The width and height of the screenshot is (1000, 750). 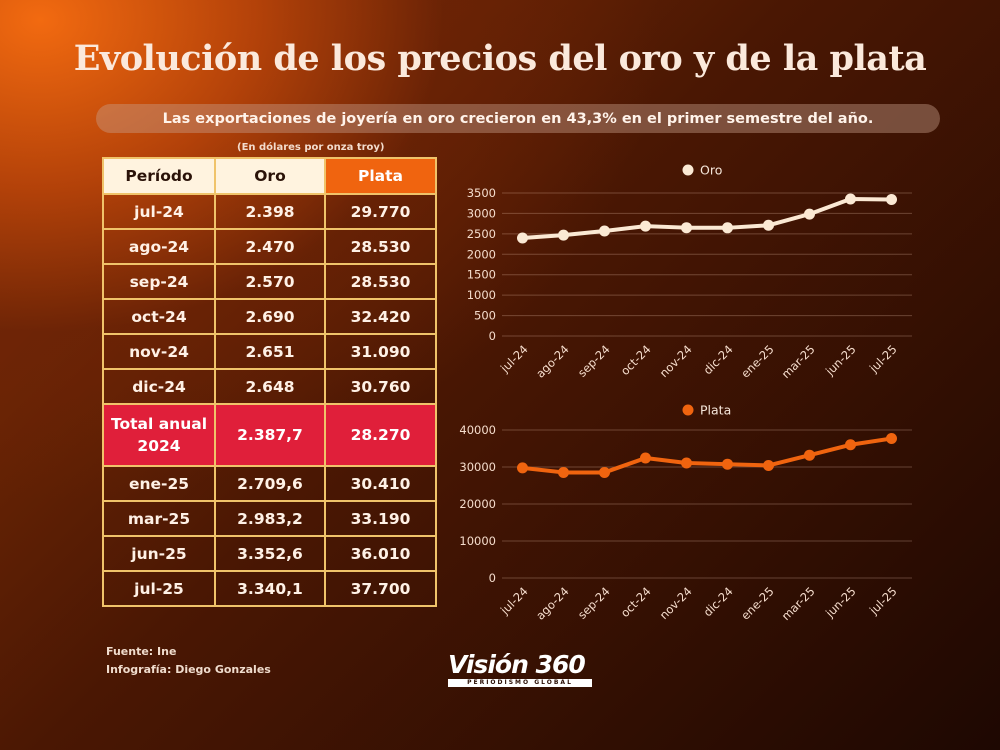 What do you see at coordinates (481, 295) in the screenshot?
I see `y-tick-label: 1000` at bounding box center [481, 295].